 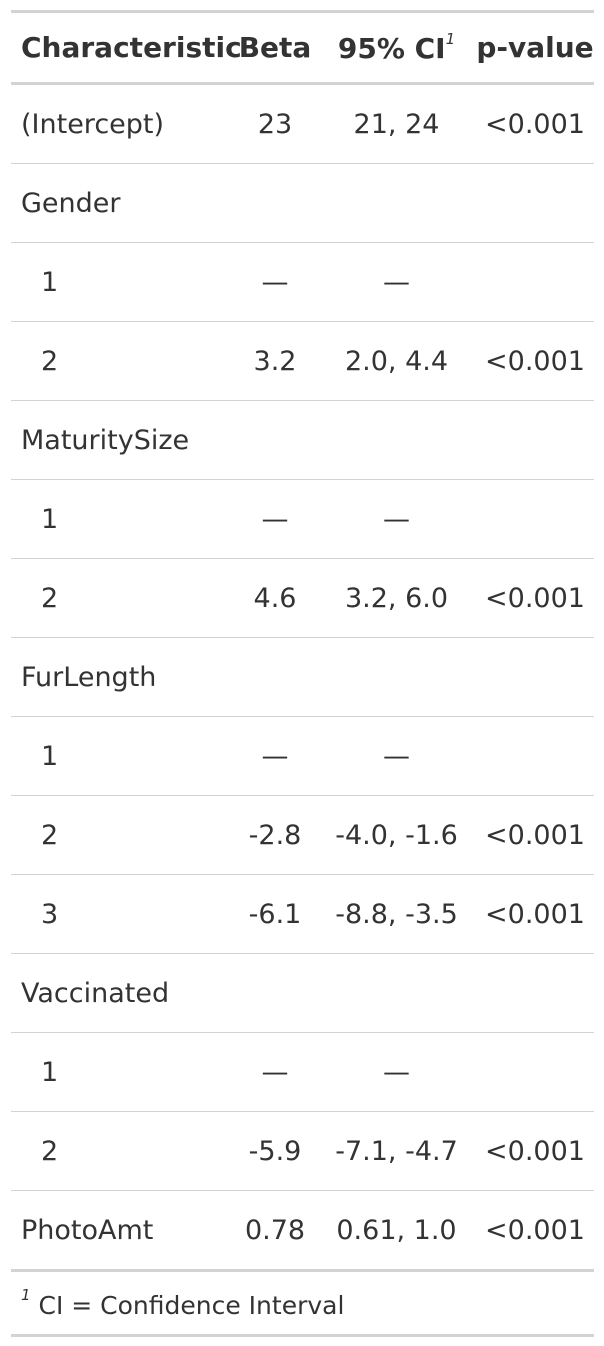 What do you see at coordinates (396, 1230) in the screenshot?
I see `ci-cell: 0.61, 1.0` at bounding box center [396, 1230].